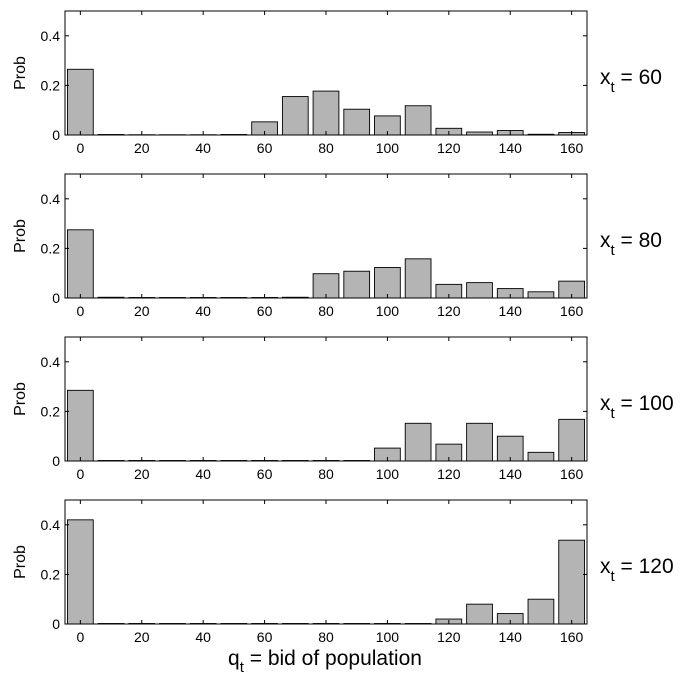  I want to click on panel-condition-label: xt = 100, so click(637, 407).